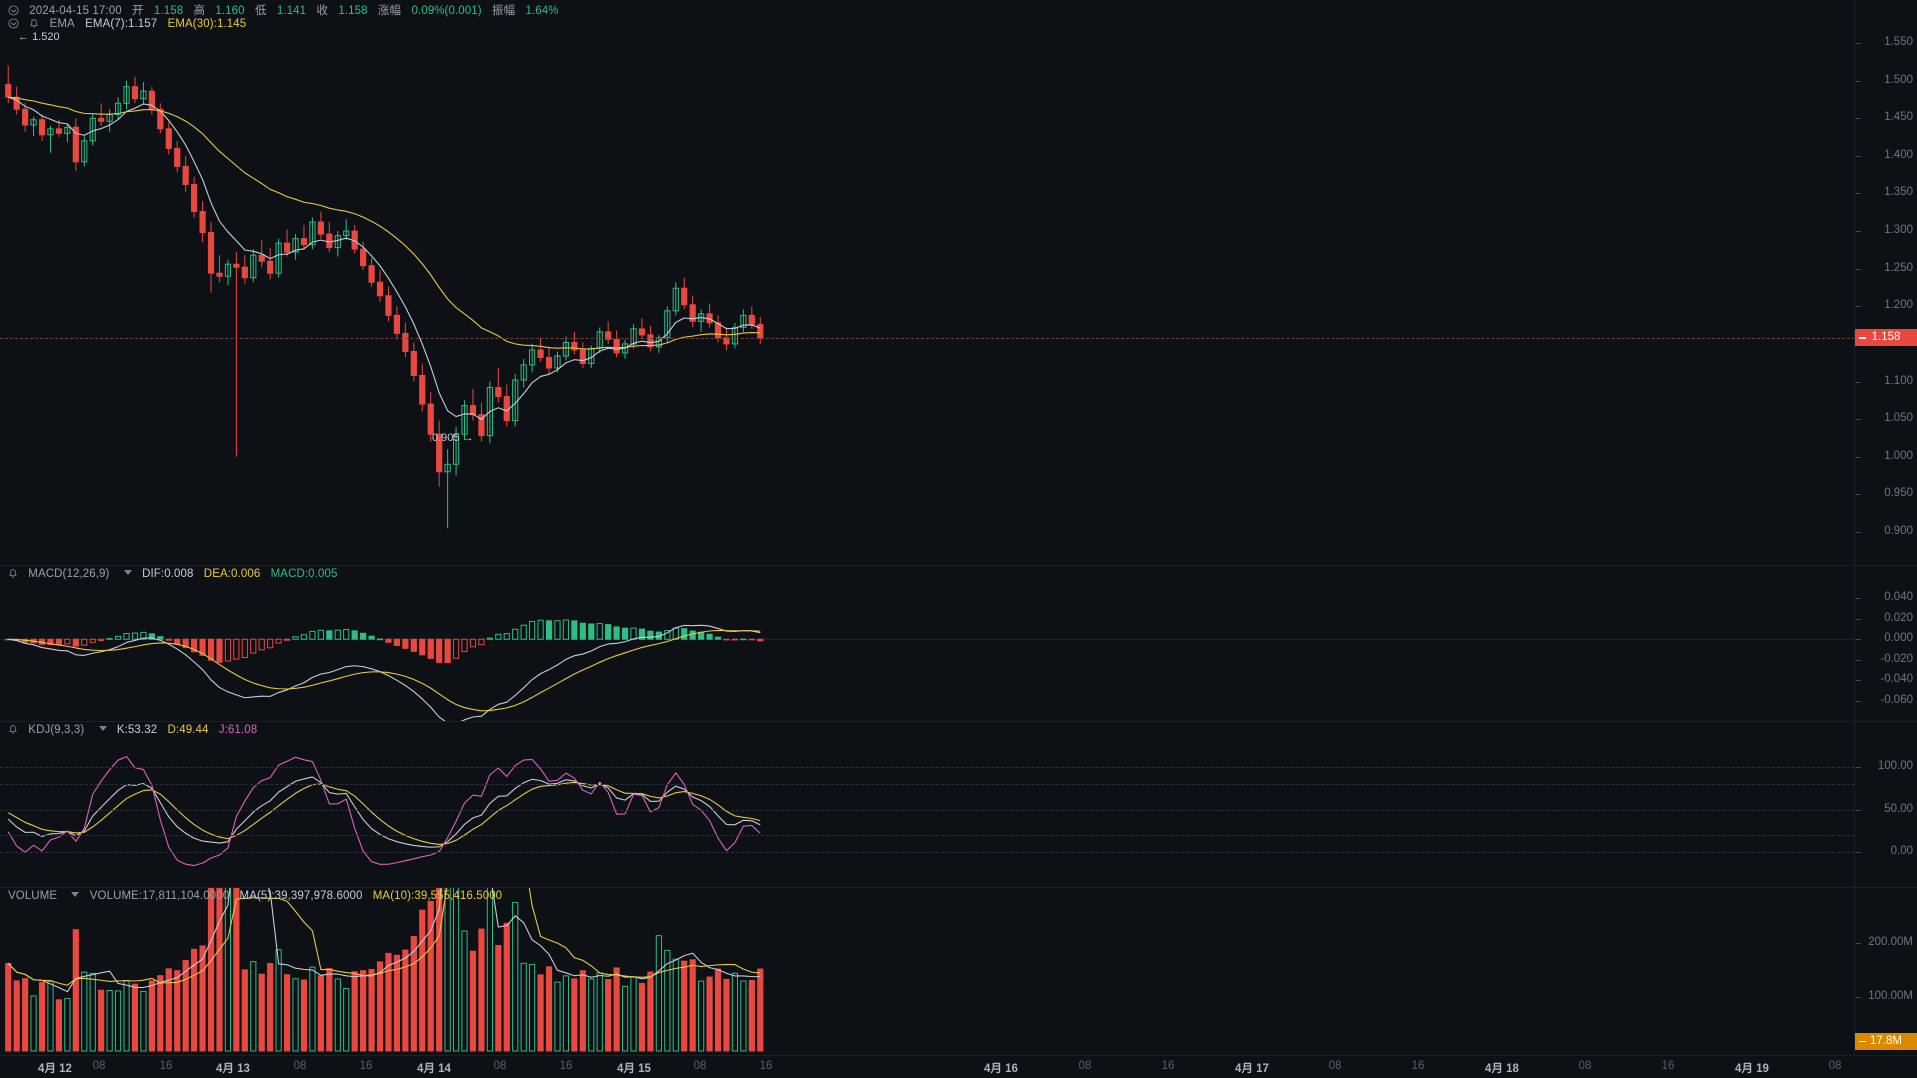 The image size is (1917, 1078). What do you see at coordinates (230, 11) in the screenshot?
I see `ohlc-high-value: 1.160` at bounding box center [230, 11].